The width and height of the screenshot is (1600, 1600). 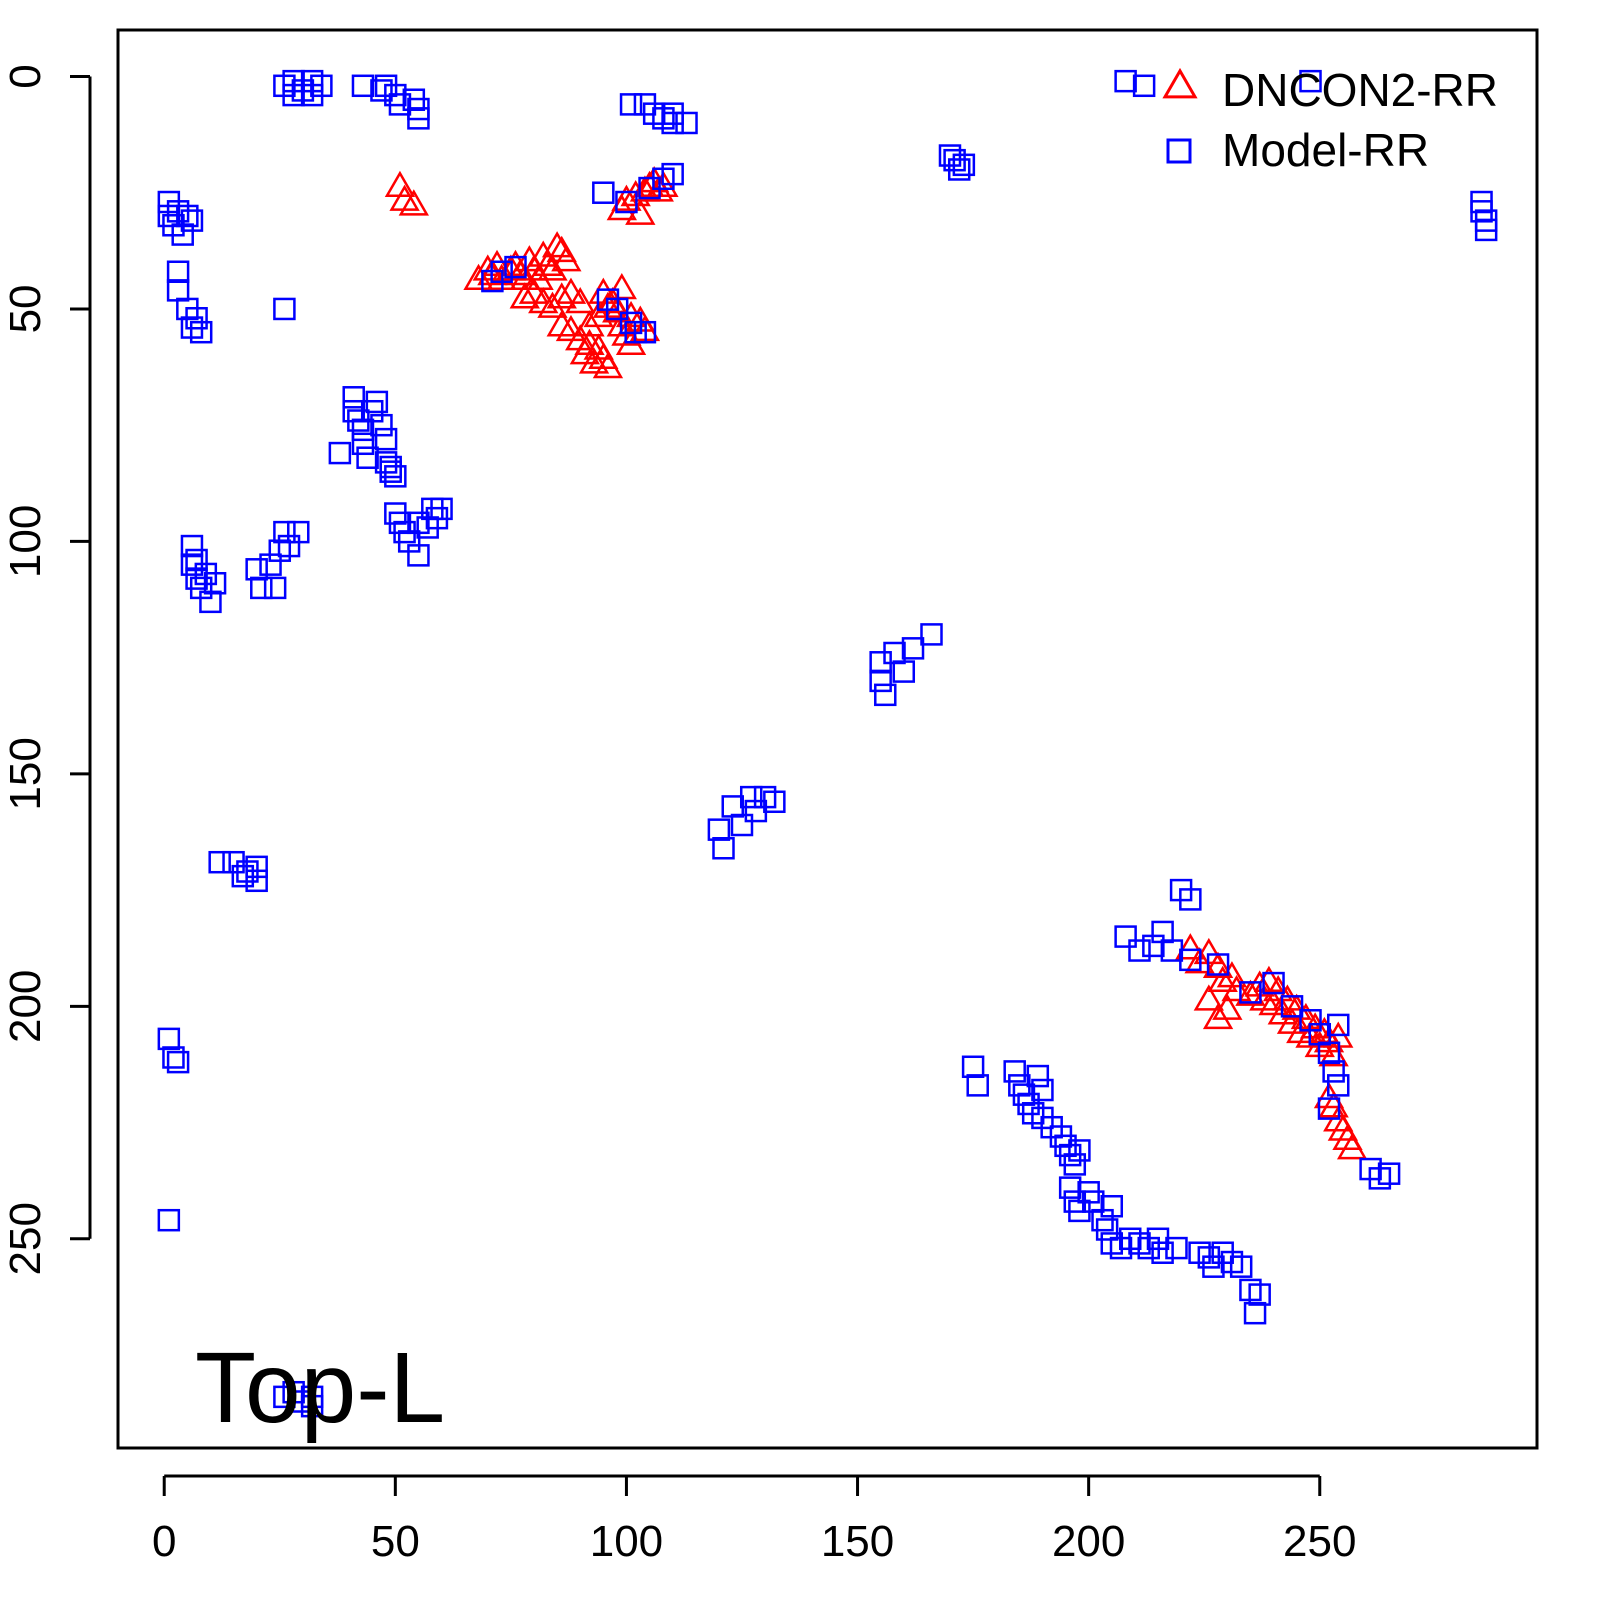 I want to click on legend-marker-dncon2-rr, so click(x=1180, y=83).